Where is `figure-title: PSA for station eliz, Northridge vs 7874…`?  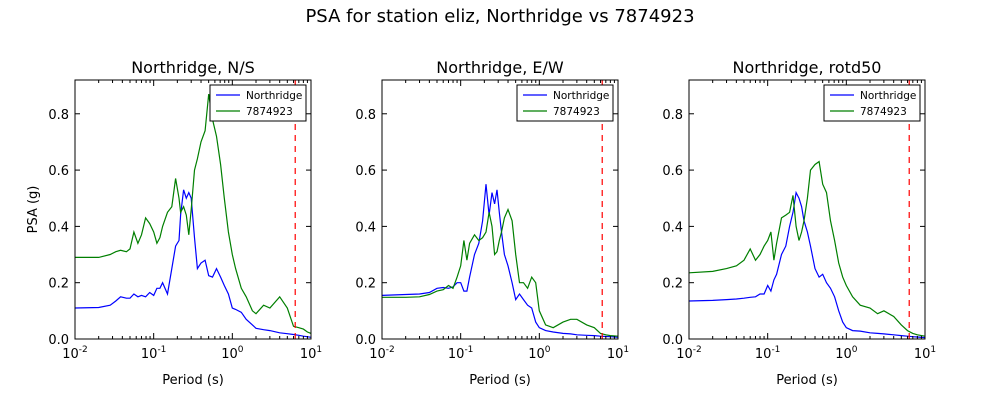
figure-title: PSA for station eliz, Northridge vs 7874… is located at coordinates (499, 16).